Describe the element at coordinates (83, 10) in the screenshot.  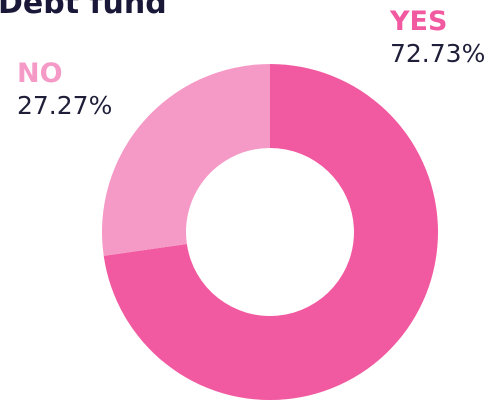
I see `chart-title: Debt fund` at that location.